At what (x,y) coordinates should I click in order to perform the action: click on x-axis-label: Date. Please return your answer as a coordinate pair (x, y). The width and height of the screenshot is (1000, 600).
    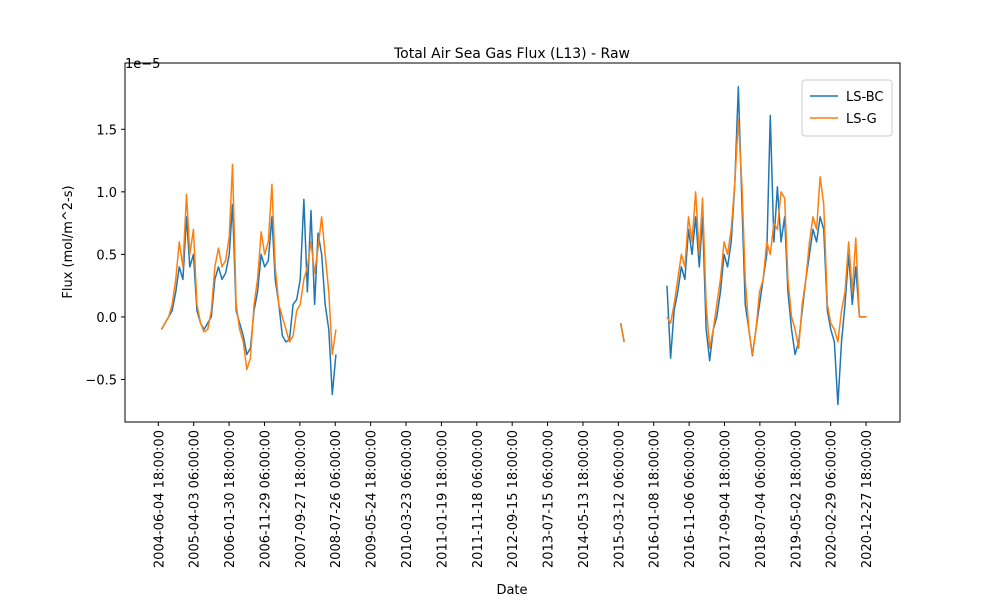
    Looking at the image, I should click on (511, 590).